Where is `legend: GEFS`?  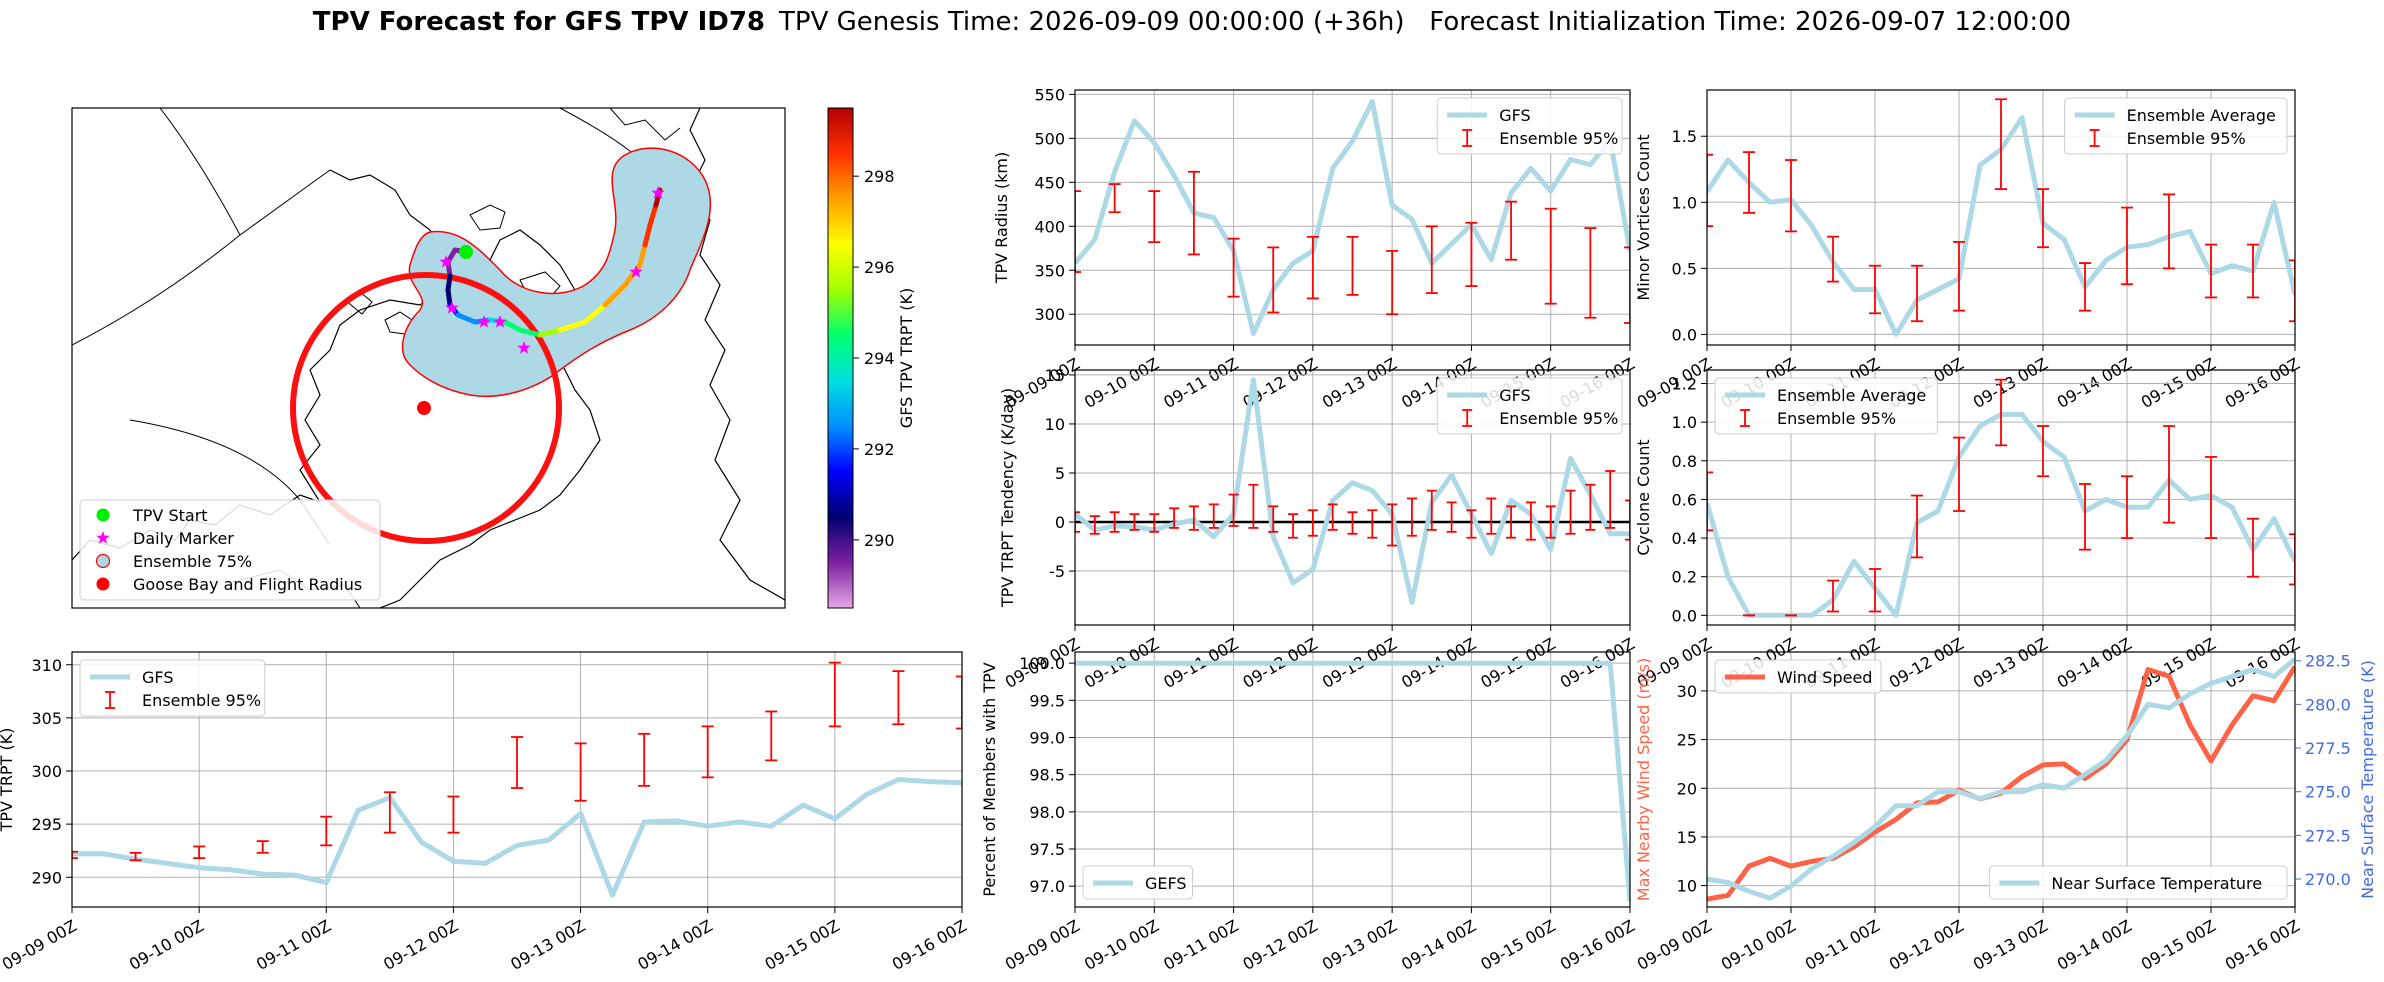
legend: GEFS is located at coordinates (1138, 882).